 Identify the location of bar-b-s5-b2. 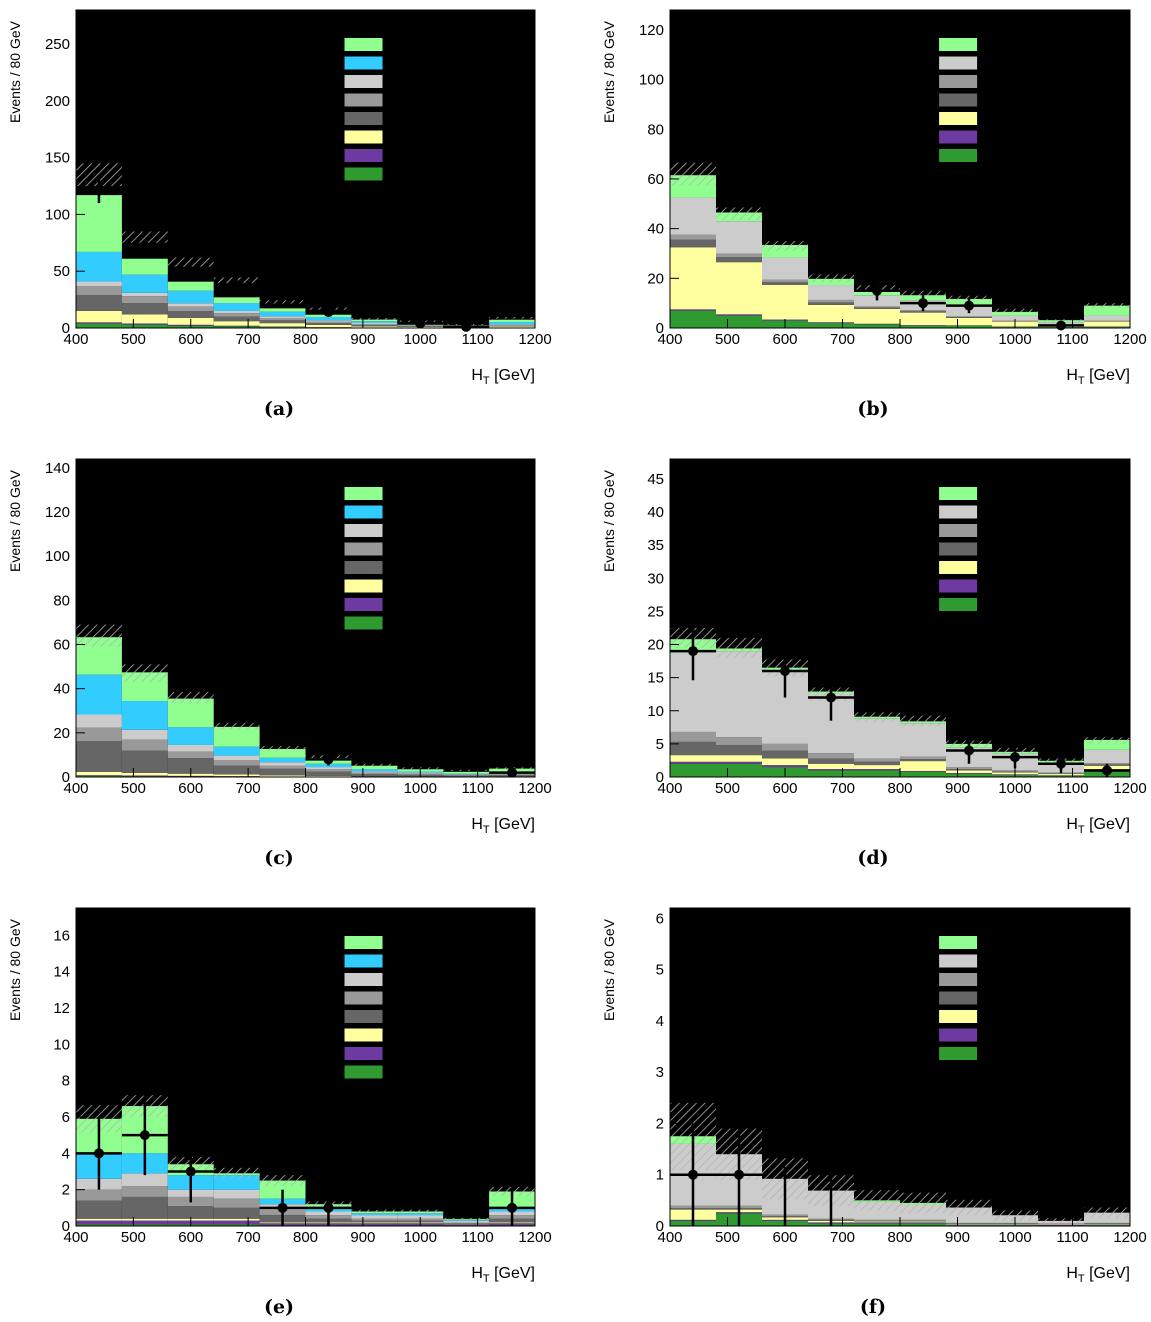
(785, 268).